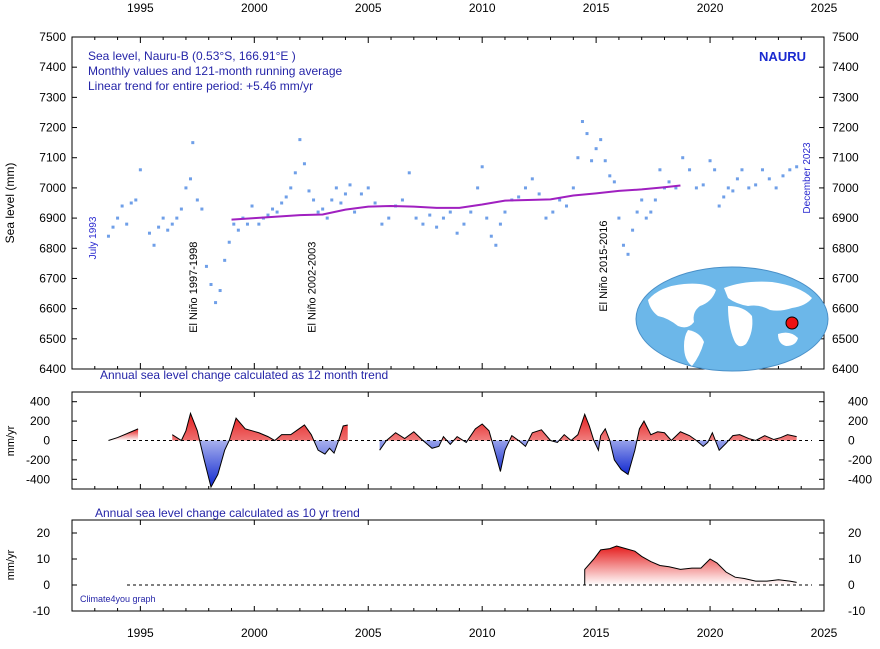  Describe the element at coordinates (52, 218) in the screenshot. I see `y-tick-label-left: 6900` at that location.